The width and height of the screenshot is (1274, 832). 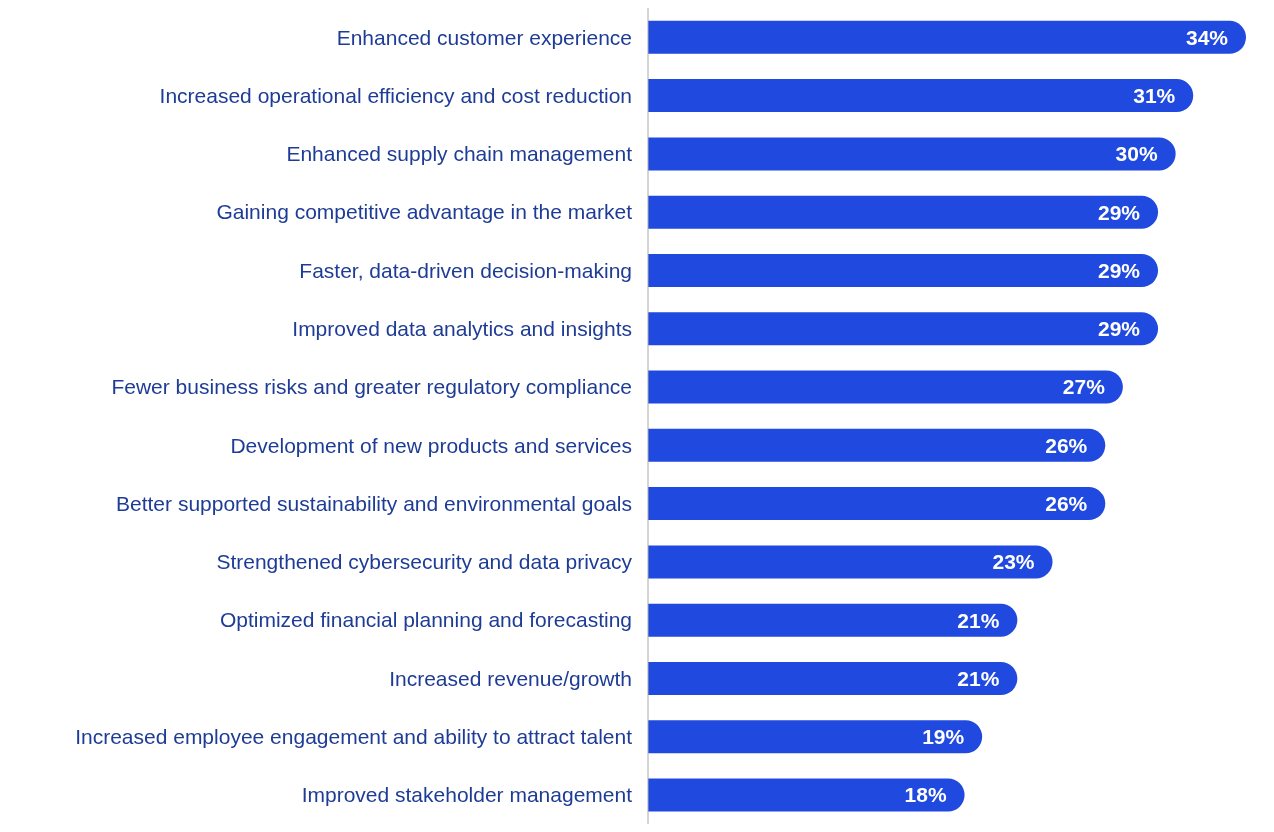 What do you see at coordinates (431, 445) in the screenshot?
I see `y-tick-label: Development of new products and services` at bounding box center [431, 445].